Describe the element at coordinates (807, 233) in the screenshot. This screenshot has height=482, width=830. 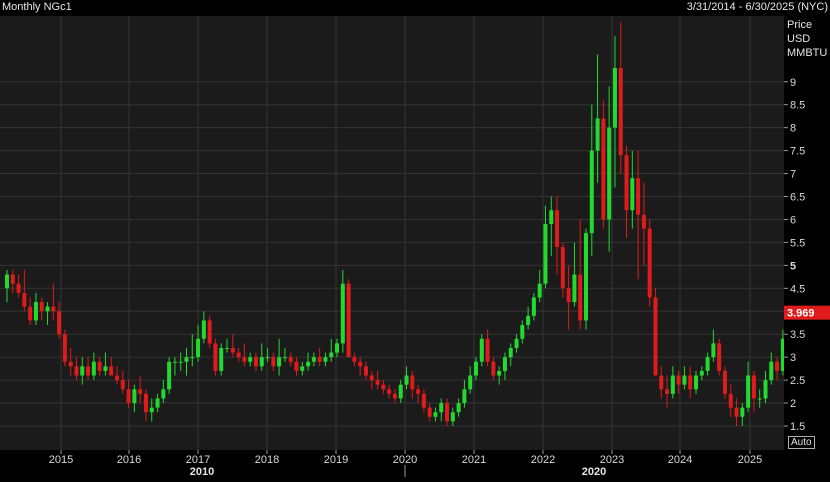
I see `y-axis: 1.522.533.544.555.566.577.588.593.969` at that location.